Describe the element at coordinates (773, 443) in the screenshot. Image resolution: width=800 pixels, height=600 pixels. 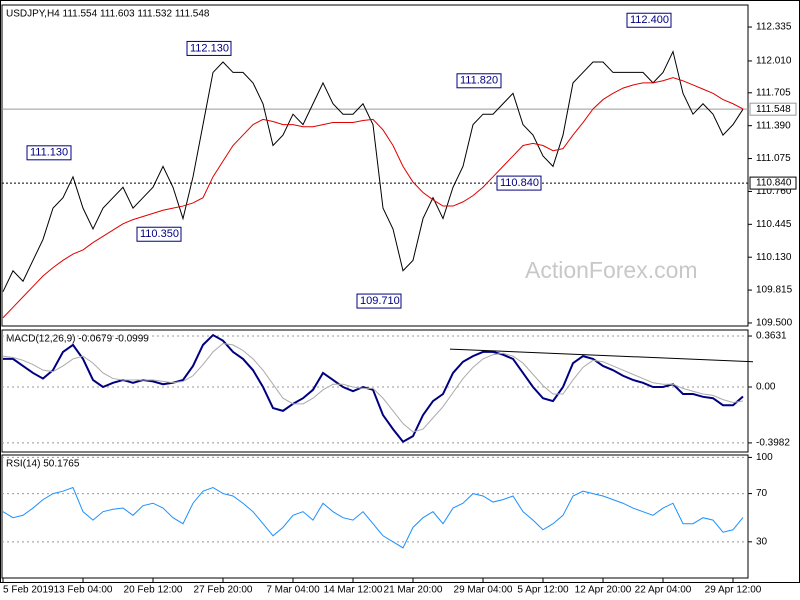
I see `y-tick-label: -0.3982` at that location.